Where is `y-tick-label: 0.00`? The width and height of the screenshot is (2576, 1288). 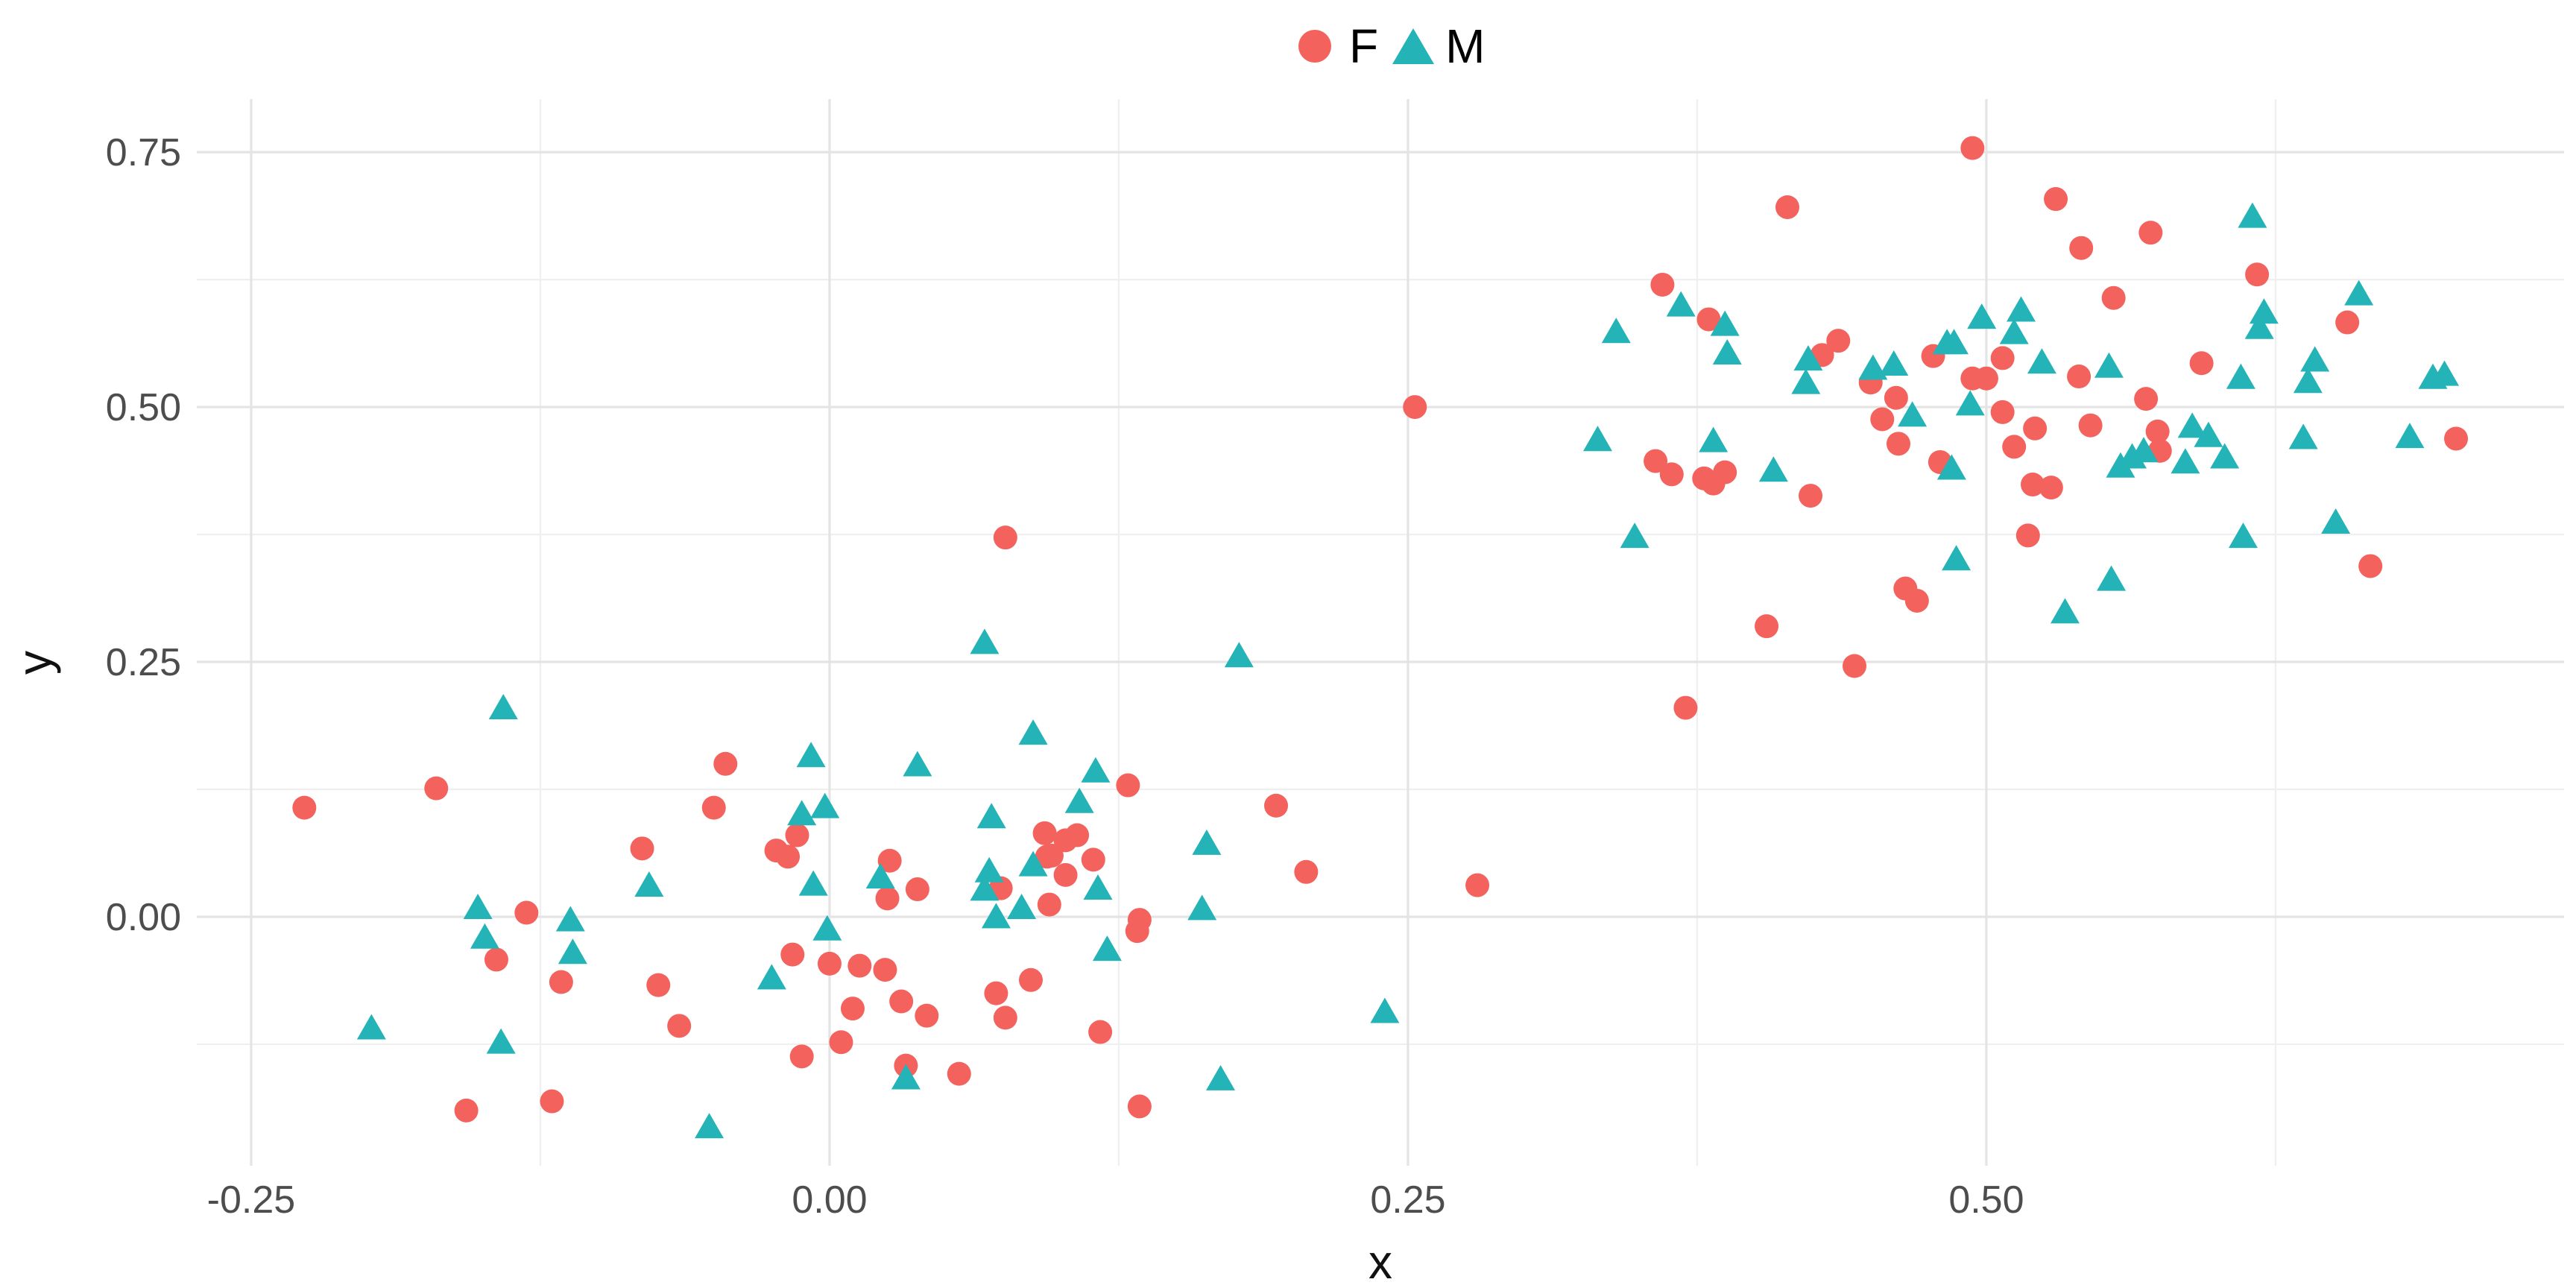
y-tick-label: 0.00 is located at coordinates (143, 917).